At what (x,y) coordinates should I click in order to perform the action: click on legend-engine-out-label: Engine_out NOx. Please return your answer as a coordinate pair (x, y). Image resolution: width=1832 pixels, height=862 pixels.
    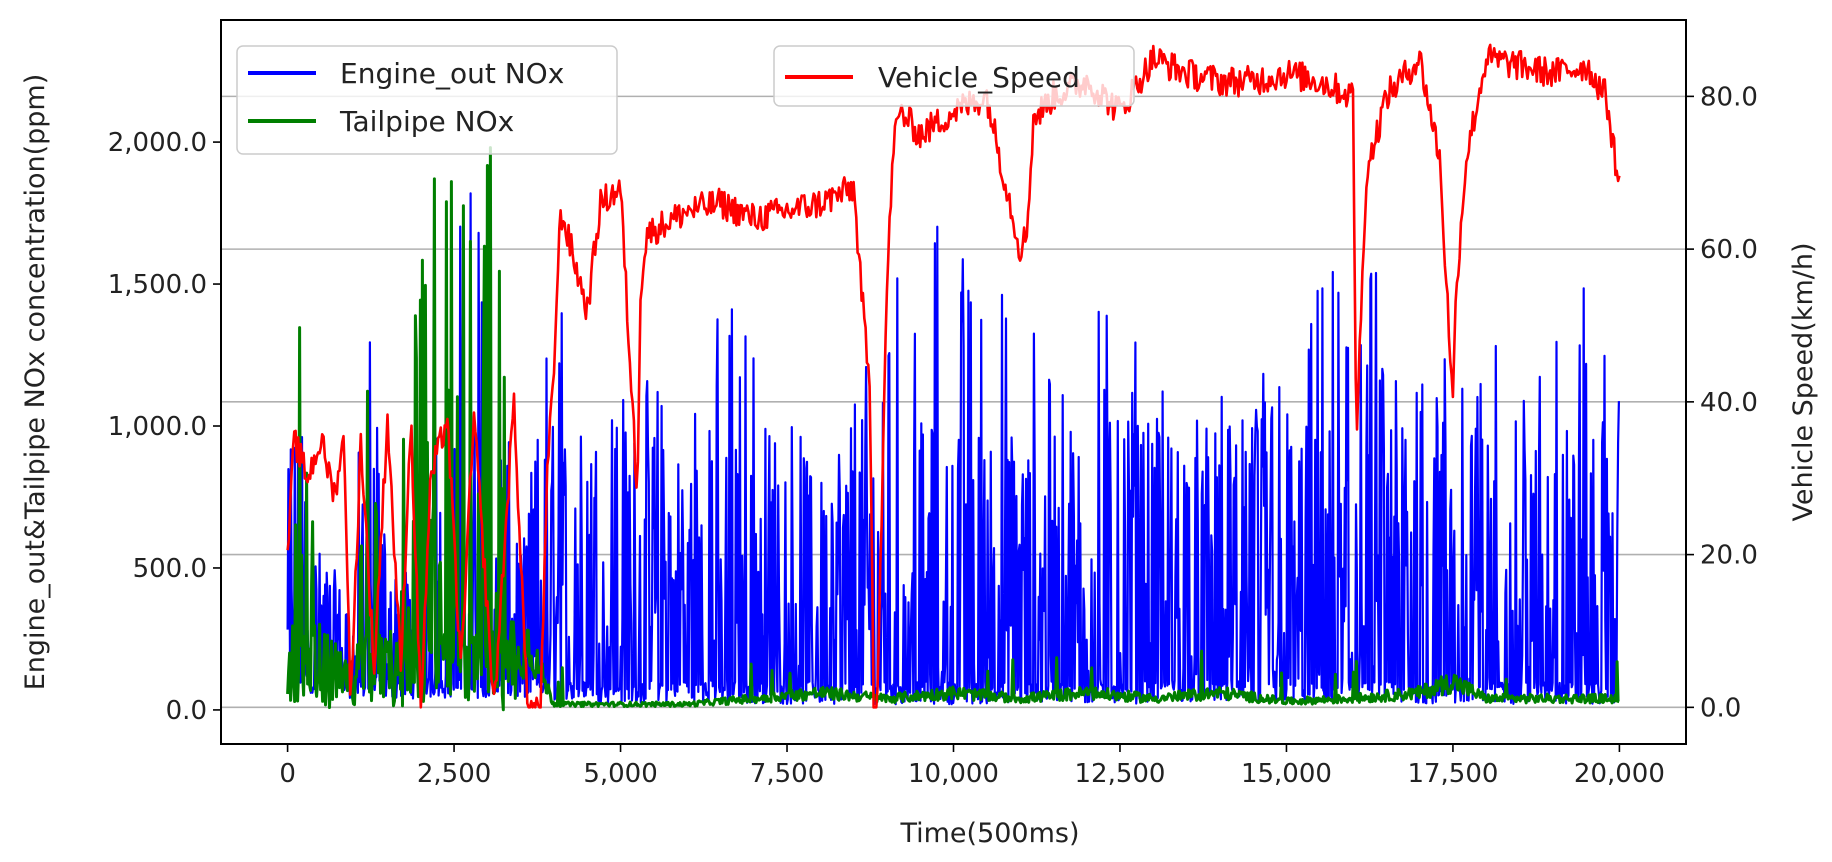
    Looking at the image, I should click on (452, 73).